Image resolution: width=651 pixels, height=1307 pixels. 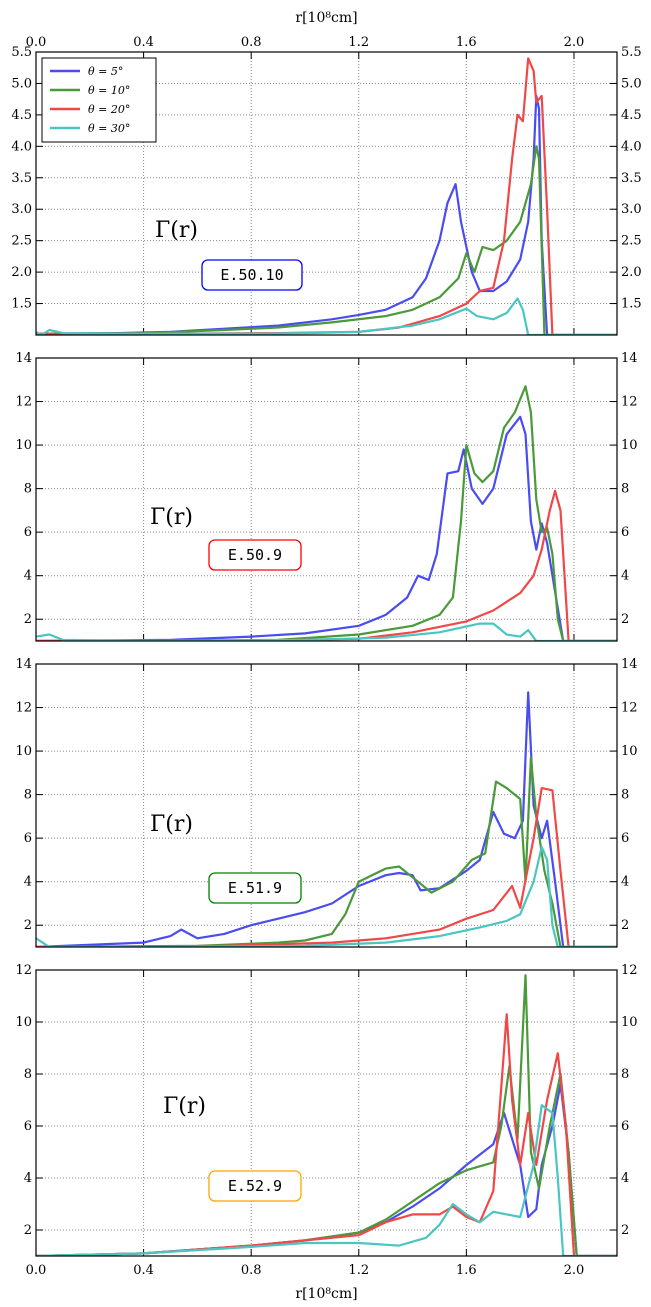 I want to click on panel-1-ytick-label-right: 4.5, so click(x=631, y=115).